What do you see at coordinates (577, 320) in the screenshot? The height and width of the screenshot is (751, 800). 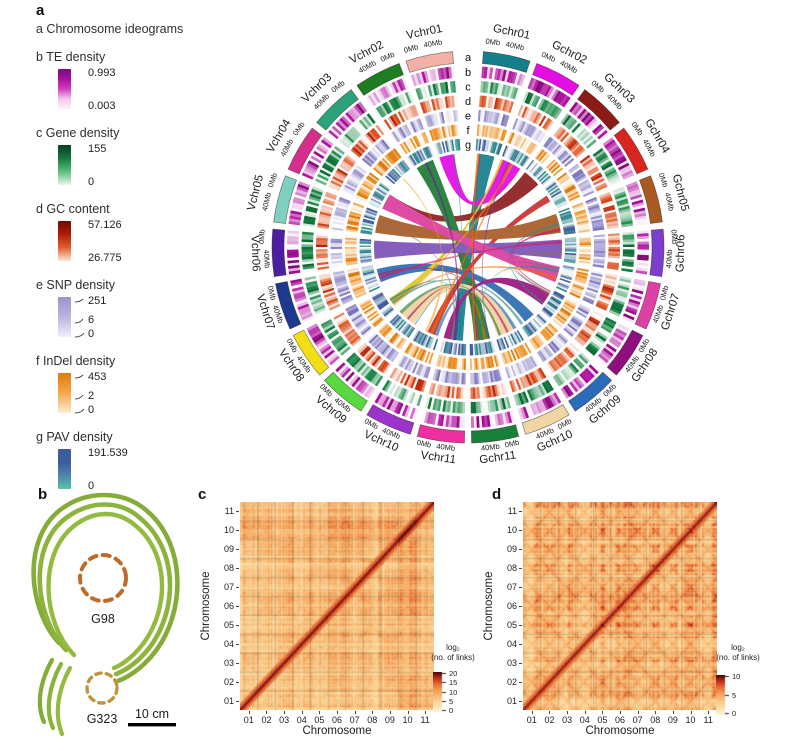 I see `ring-e-Gchr08` at bounding box center [577, 320].